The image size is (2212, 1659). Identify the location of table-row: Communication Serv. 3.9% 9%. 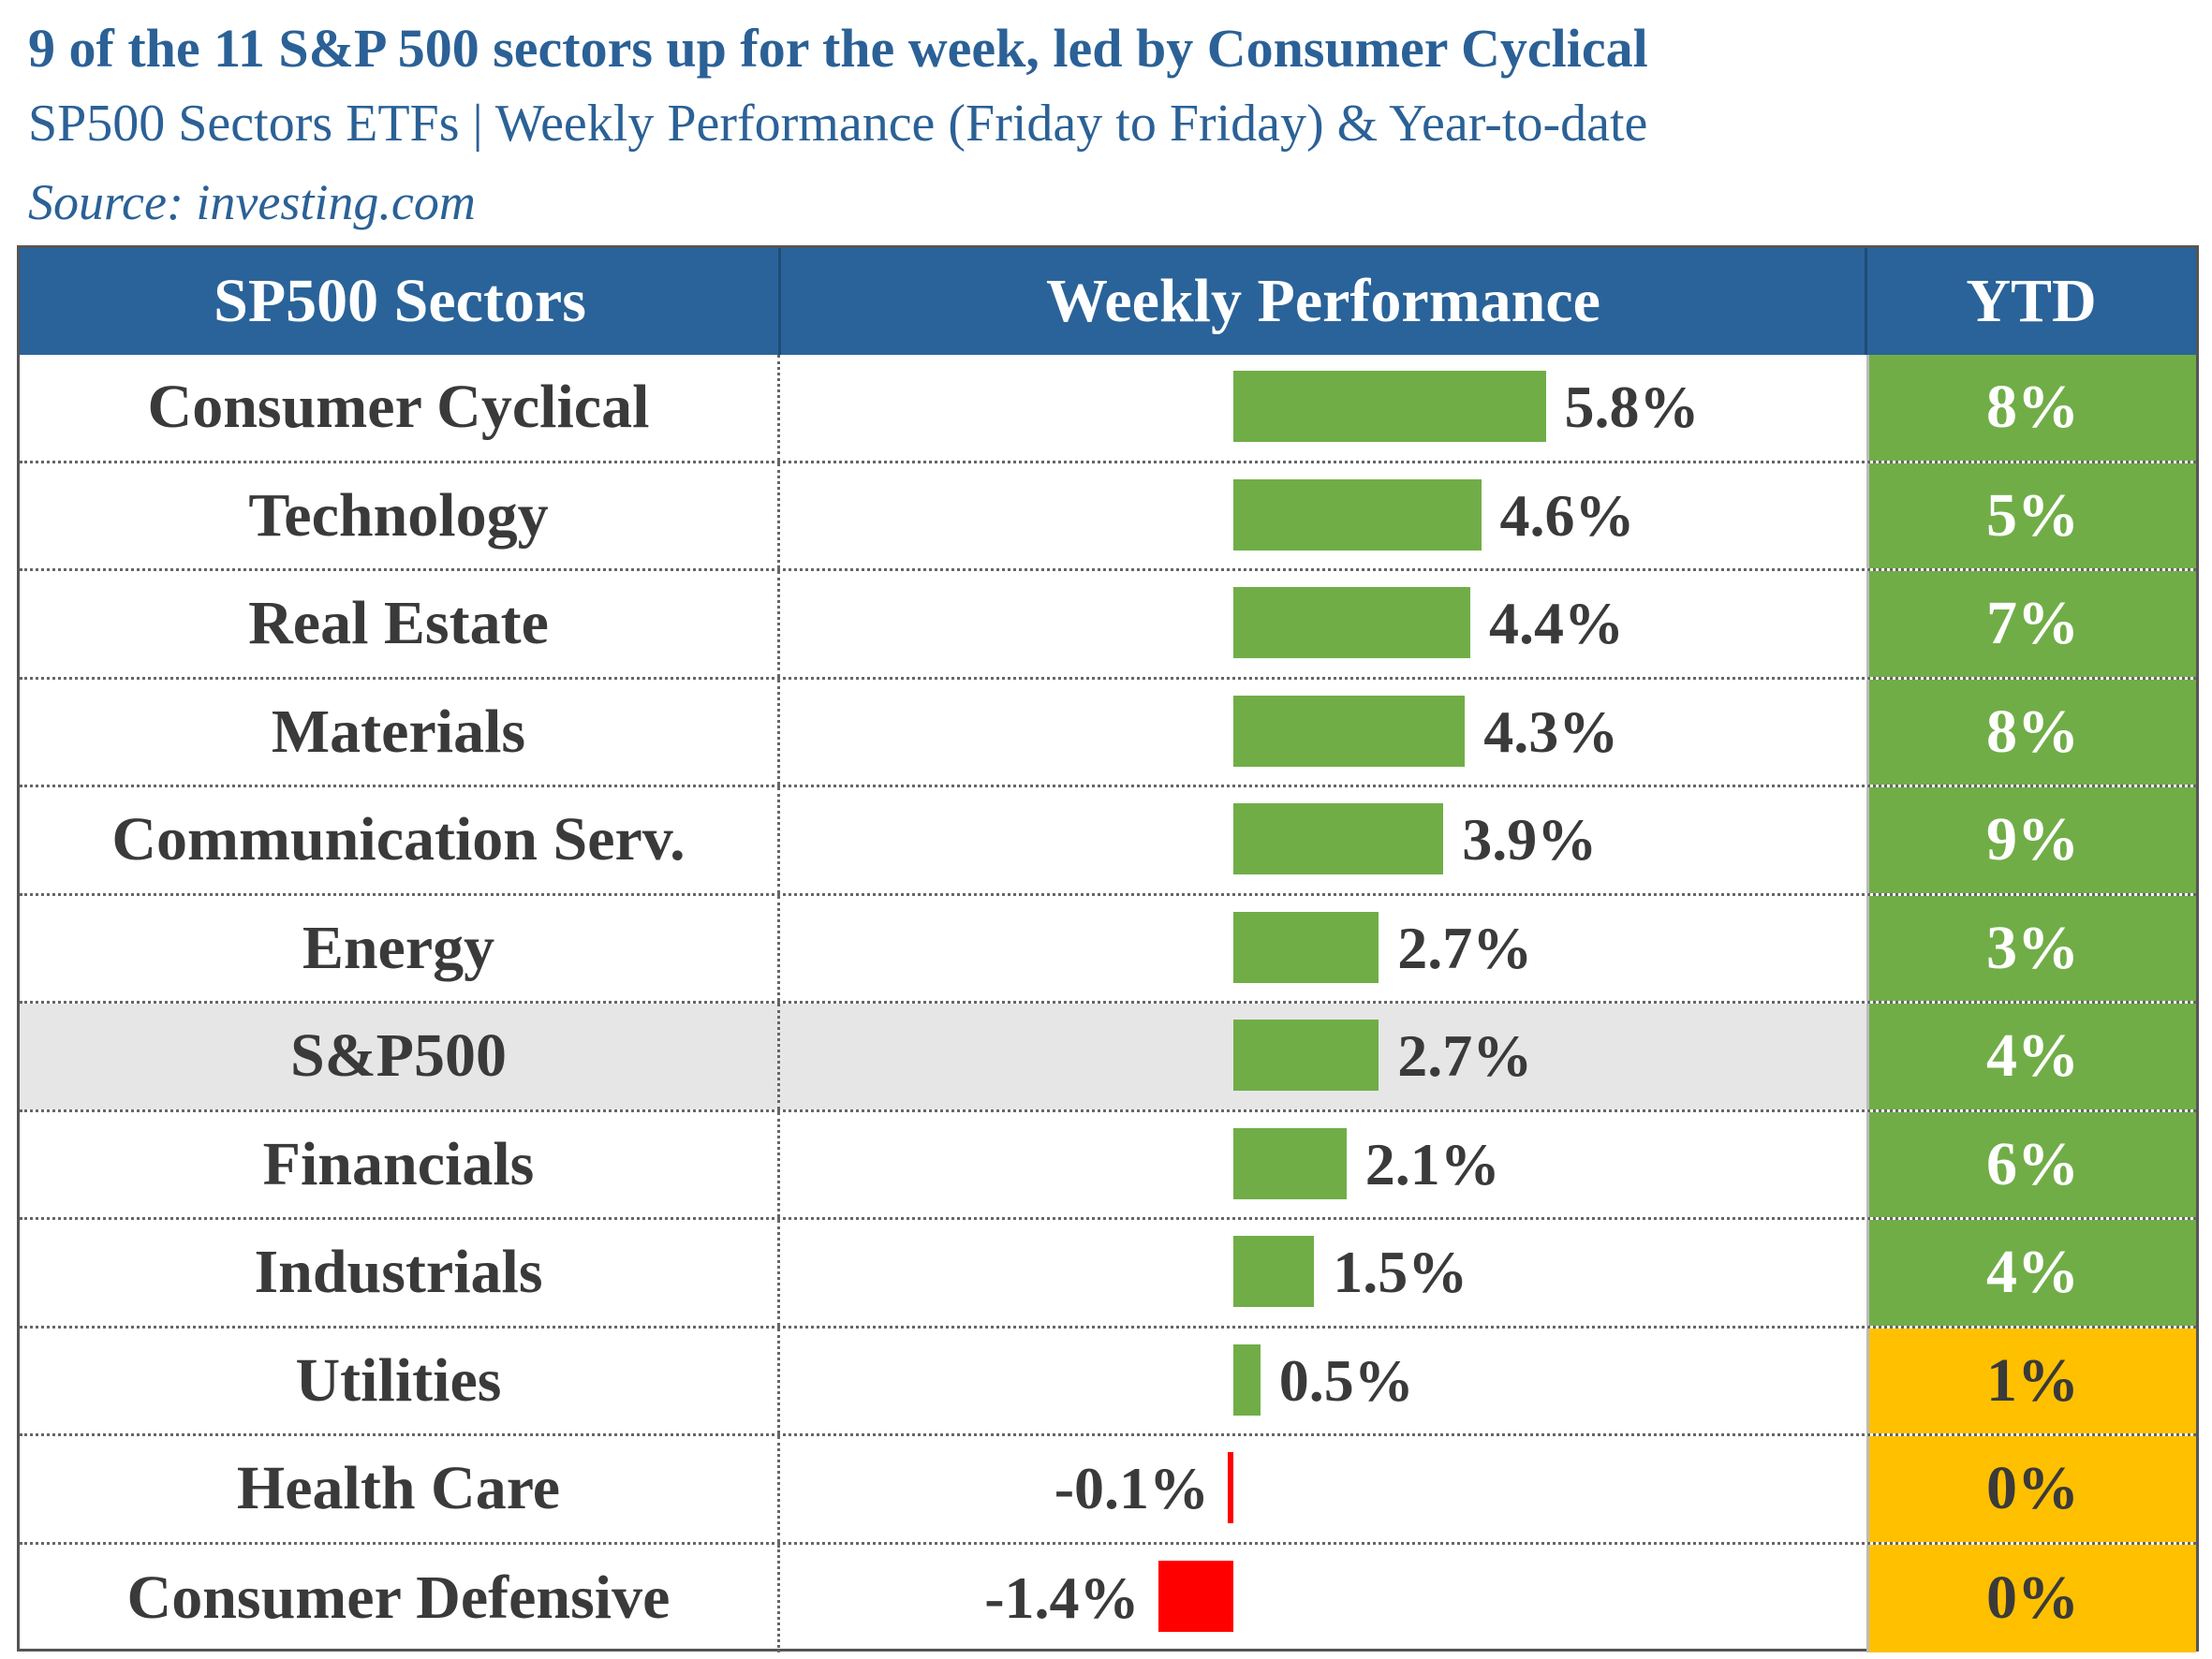
(1108, 841).